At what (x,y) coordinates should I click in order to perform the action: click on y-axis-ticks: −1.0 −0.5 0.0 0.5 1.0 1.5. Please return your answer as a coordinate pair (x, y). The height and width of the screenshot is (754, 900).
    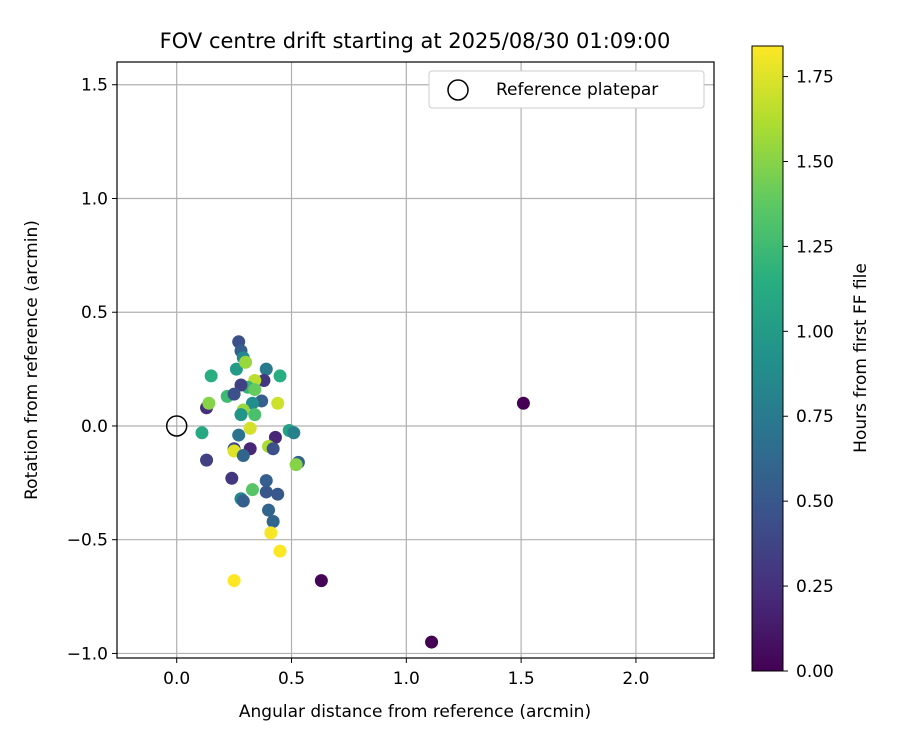
    Looking at the image, I should click on (92, 370).